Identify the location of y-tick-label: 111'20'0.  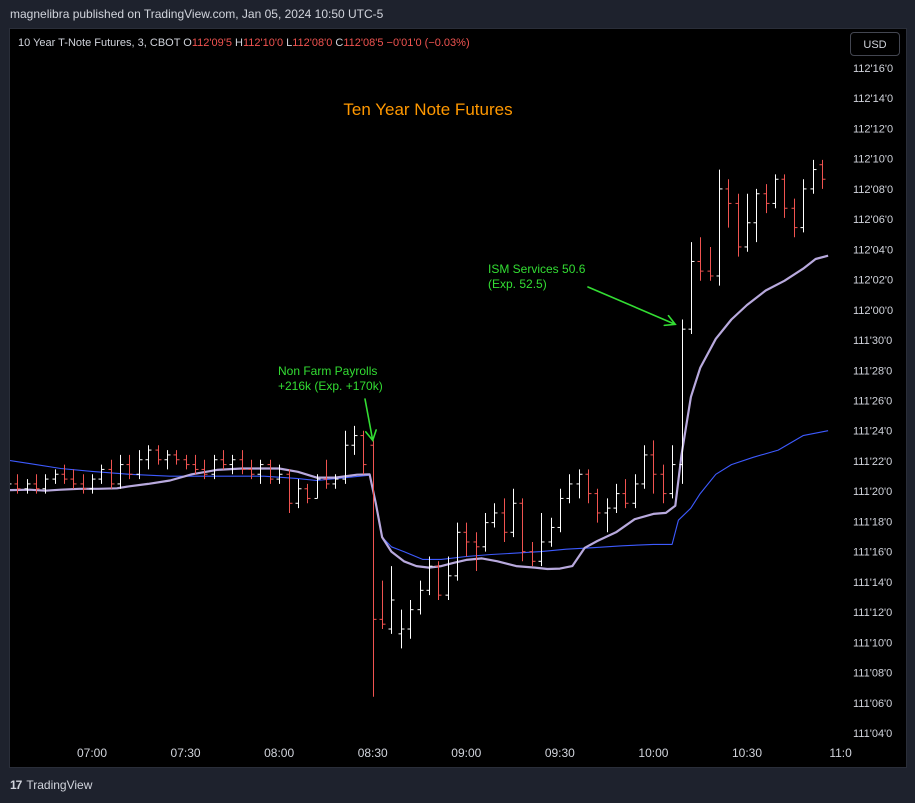
(872, 492).